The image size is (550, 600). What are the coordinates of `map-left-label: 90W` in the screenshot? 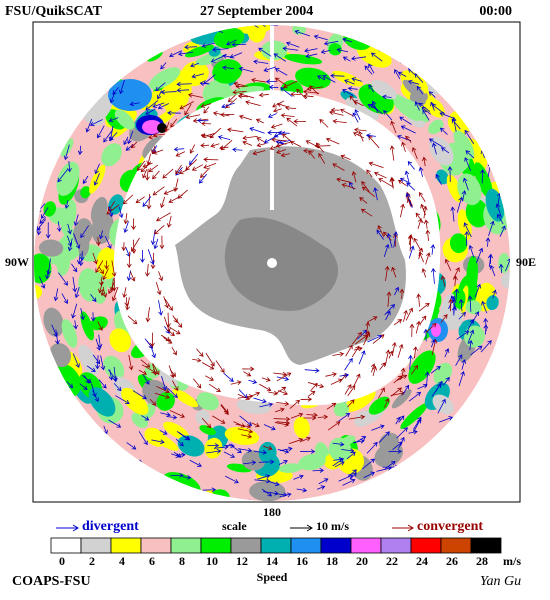 It's located at (17, 262).